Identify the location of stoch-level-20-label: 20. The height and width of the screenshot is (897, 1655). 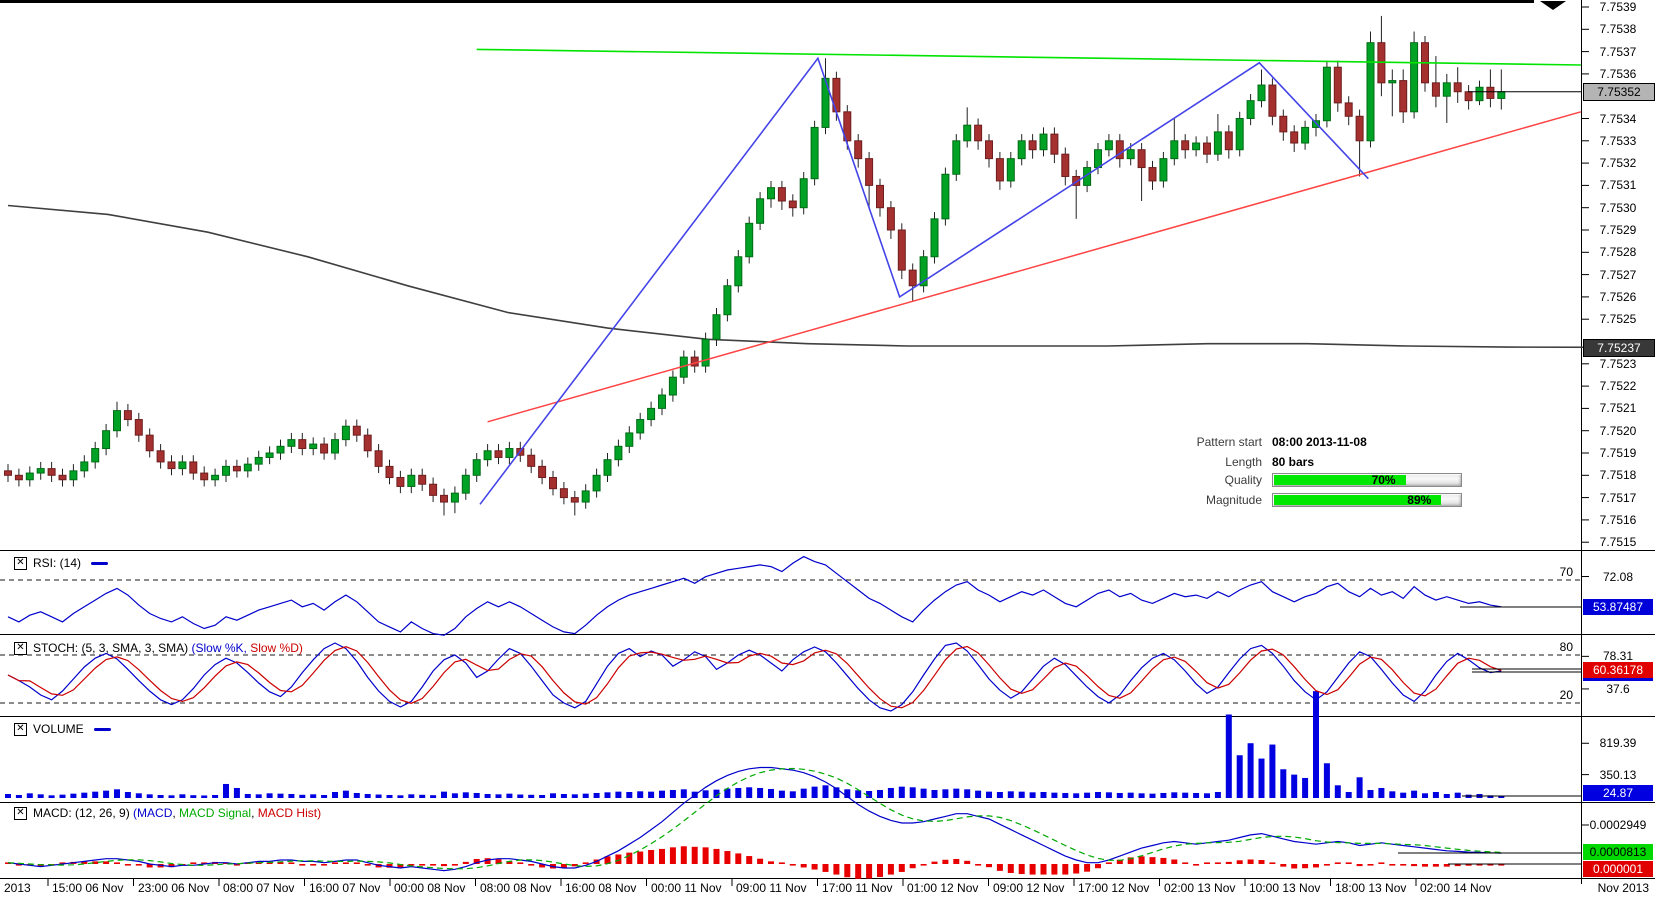
(1566, 695).